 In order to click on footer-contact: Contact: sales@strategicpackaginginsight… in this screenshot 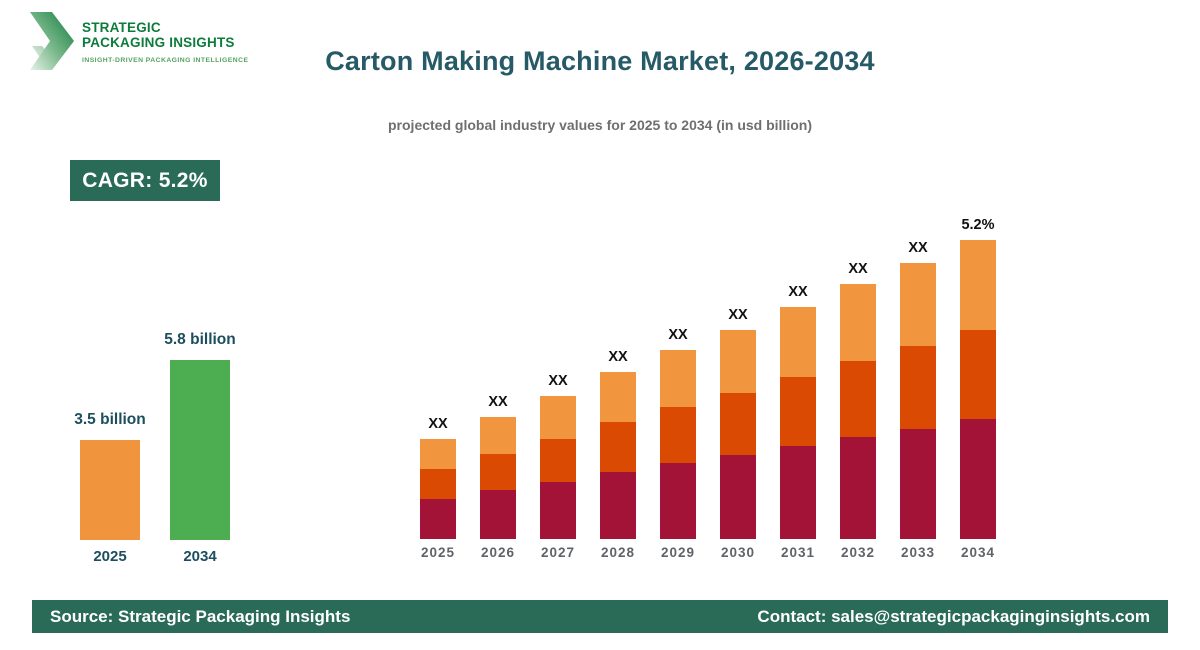, I will do `click(953, 616)`.